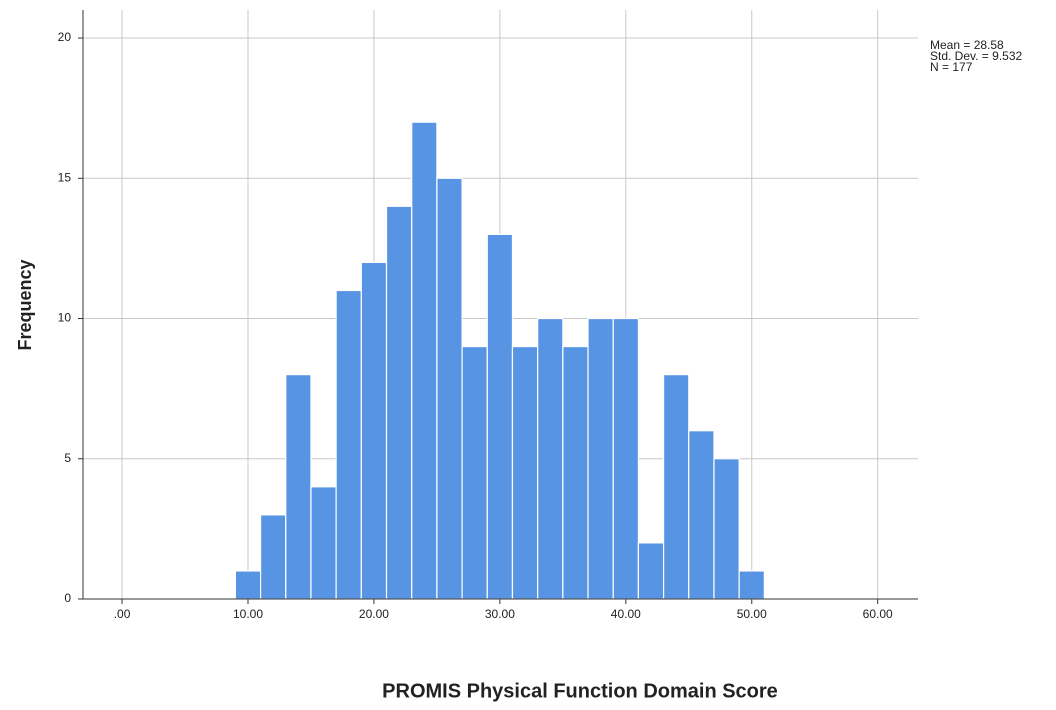 This screenshot has width=1056, height=710. I want to click on y-tick-label: 20, so click(65, 37).